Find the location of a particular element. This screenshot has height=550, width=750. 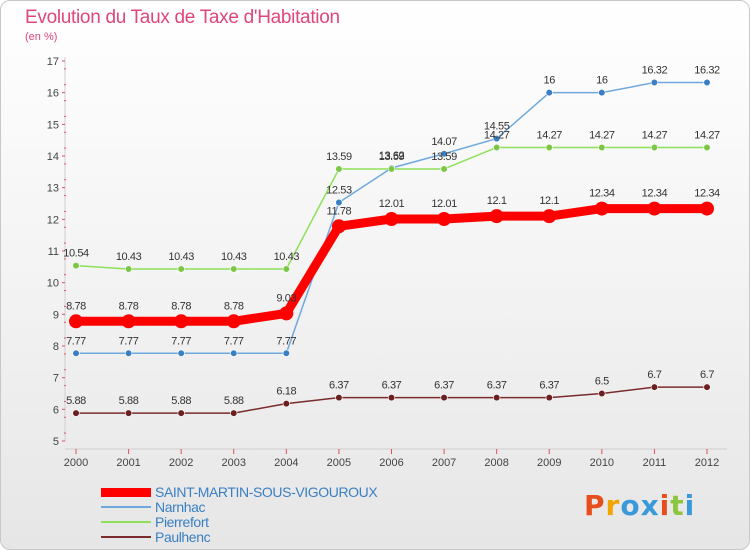

x-tick-label: 2009 is located at coordinates (549, 463).